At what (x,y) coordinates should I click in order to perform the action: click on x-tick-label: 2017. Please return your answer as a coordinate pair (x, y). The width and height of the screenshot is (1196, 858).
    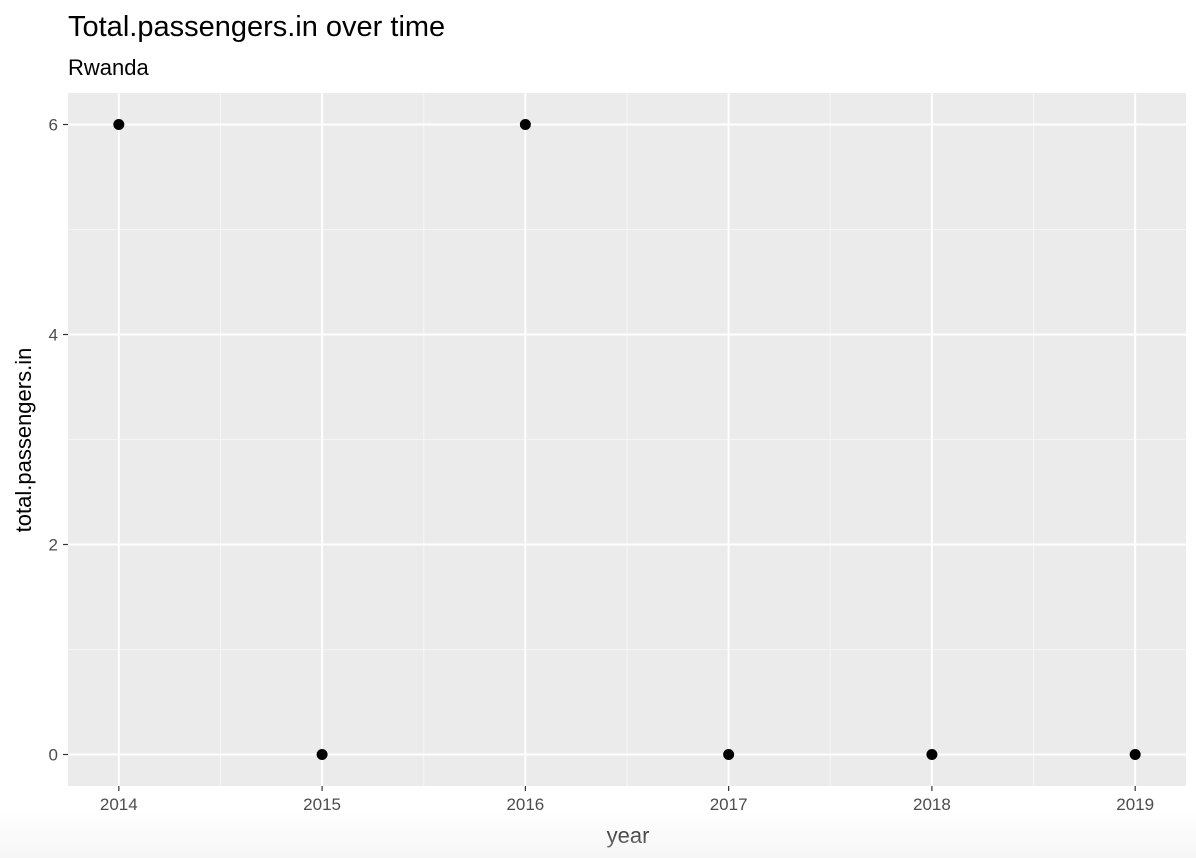
    Looking at the image, I should click on (729, 804).